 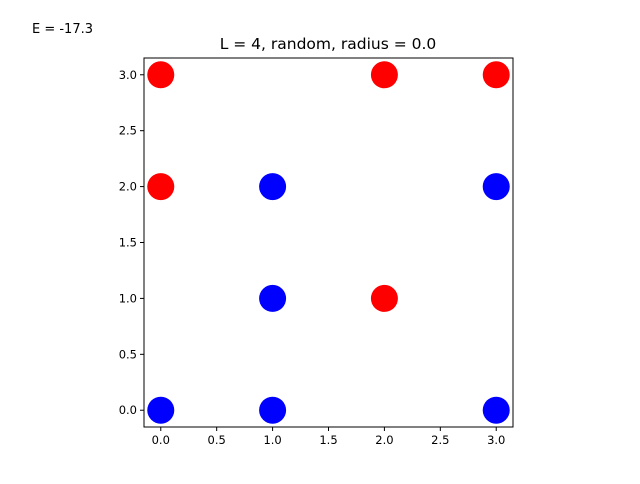 I want to click on y-tick-label-1: 0.5, so click(x=128, y=354).